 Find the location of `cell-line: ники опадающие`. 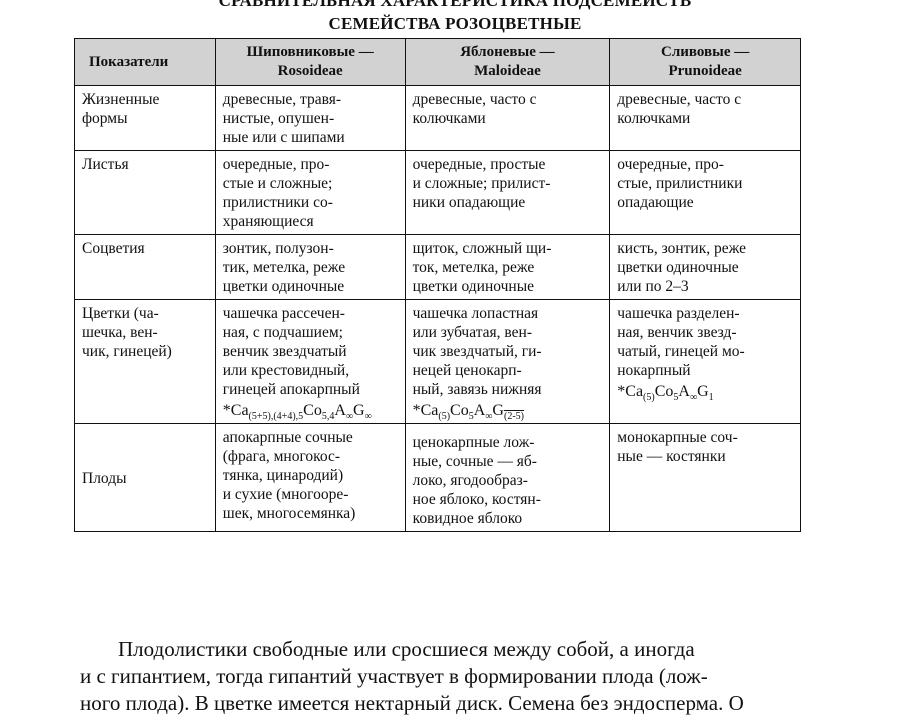

cell-line: ники опадающие is located at coordinates (469, 202).